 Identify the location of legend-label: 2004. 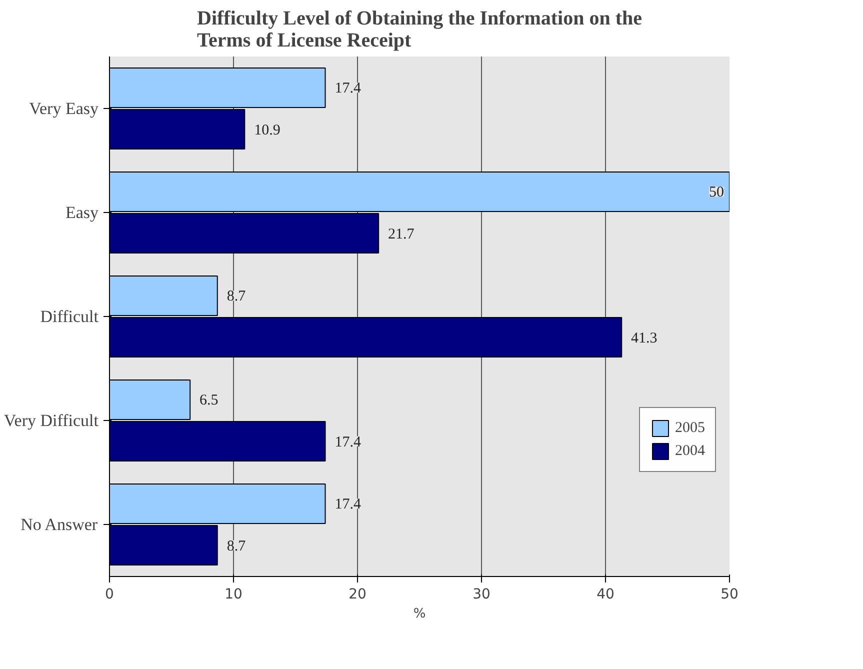
(690, 451).